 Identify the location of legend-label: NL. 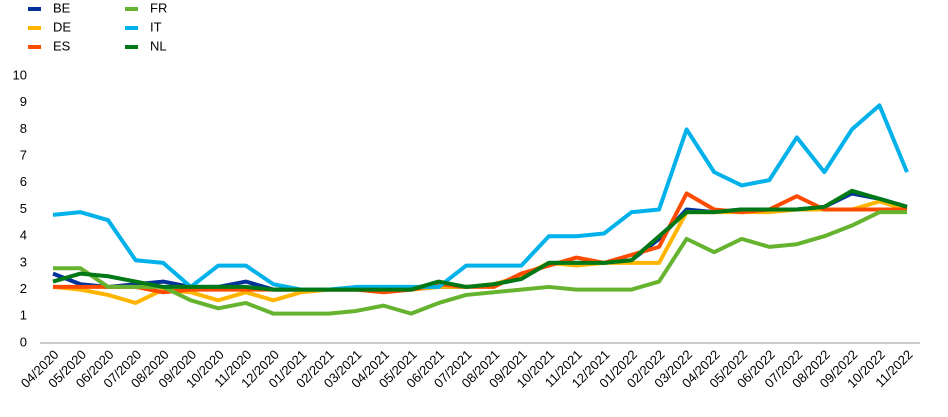
(158, 45).